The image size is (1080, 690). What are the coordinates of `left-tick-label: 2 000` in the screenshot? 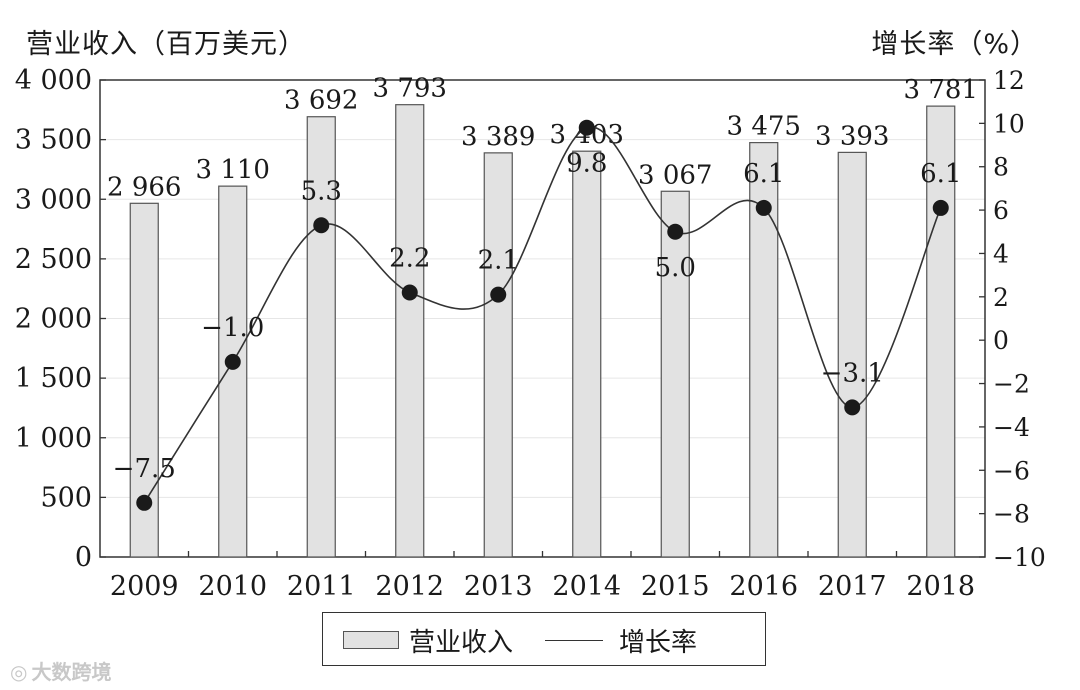 It's located at (53, 319).